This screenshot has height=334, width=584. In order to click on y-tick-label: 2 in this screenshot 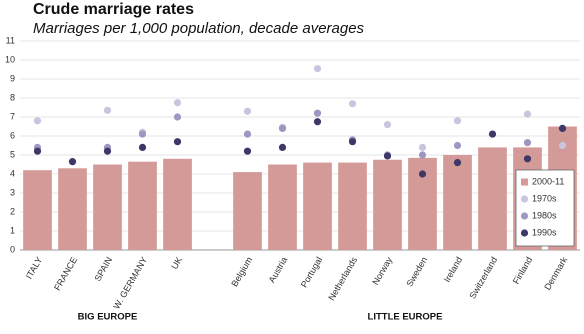, I will do `click(12, 211)`.